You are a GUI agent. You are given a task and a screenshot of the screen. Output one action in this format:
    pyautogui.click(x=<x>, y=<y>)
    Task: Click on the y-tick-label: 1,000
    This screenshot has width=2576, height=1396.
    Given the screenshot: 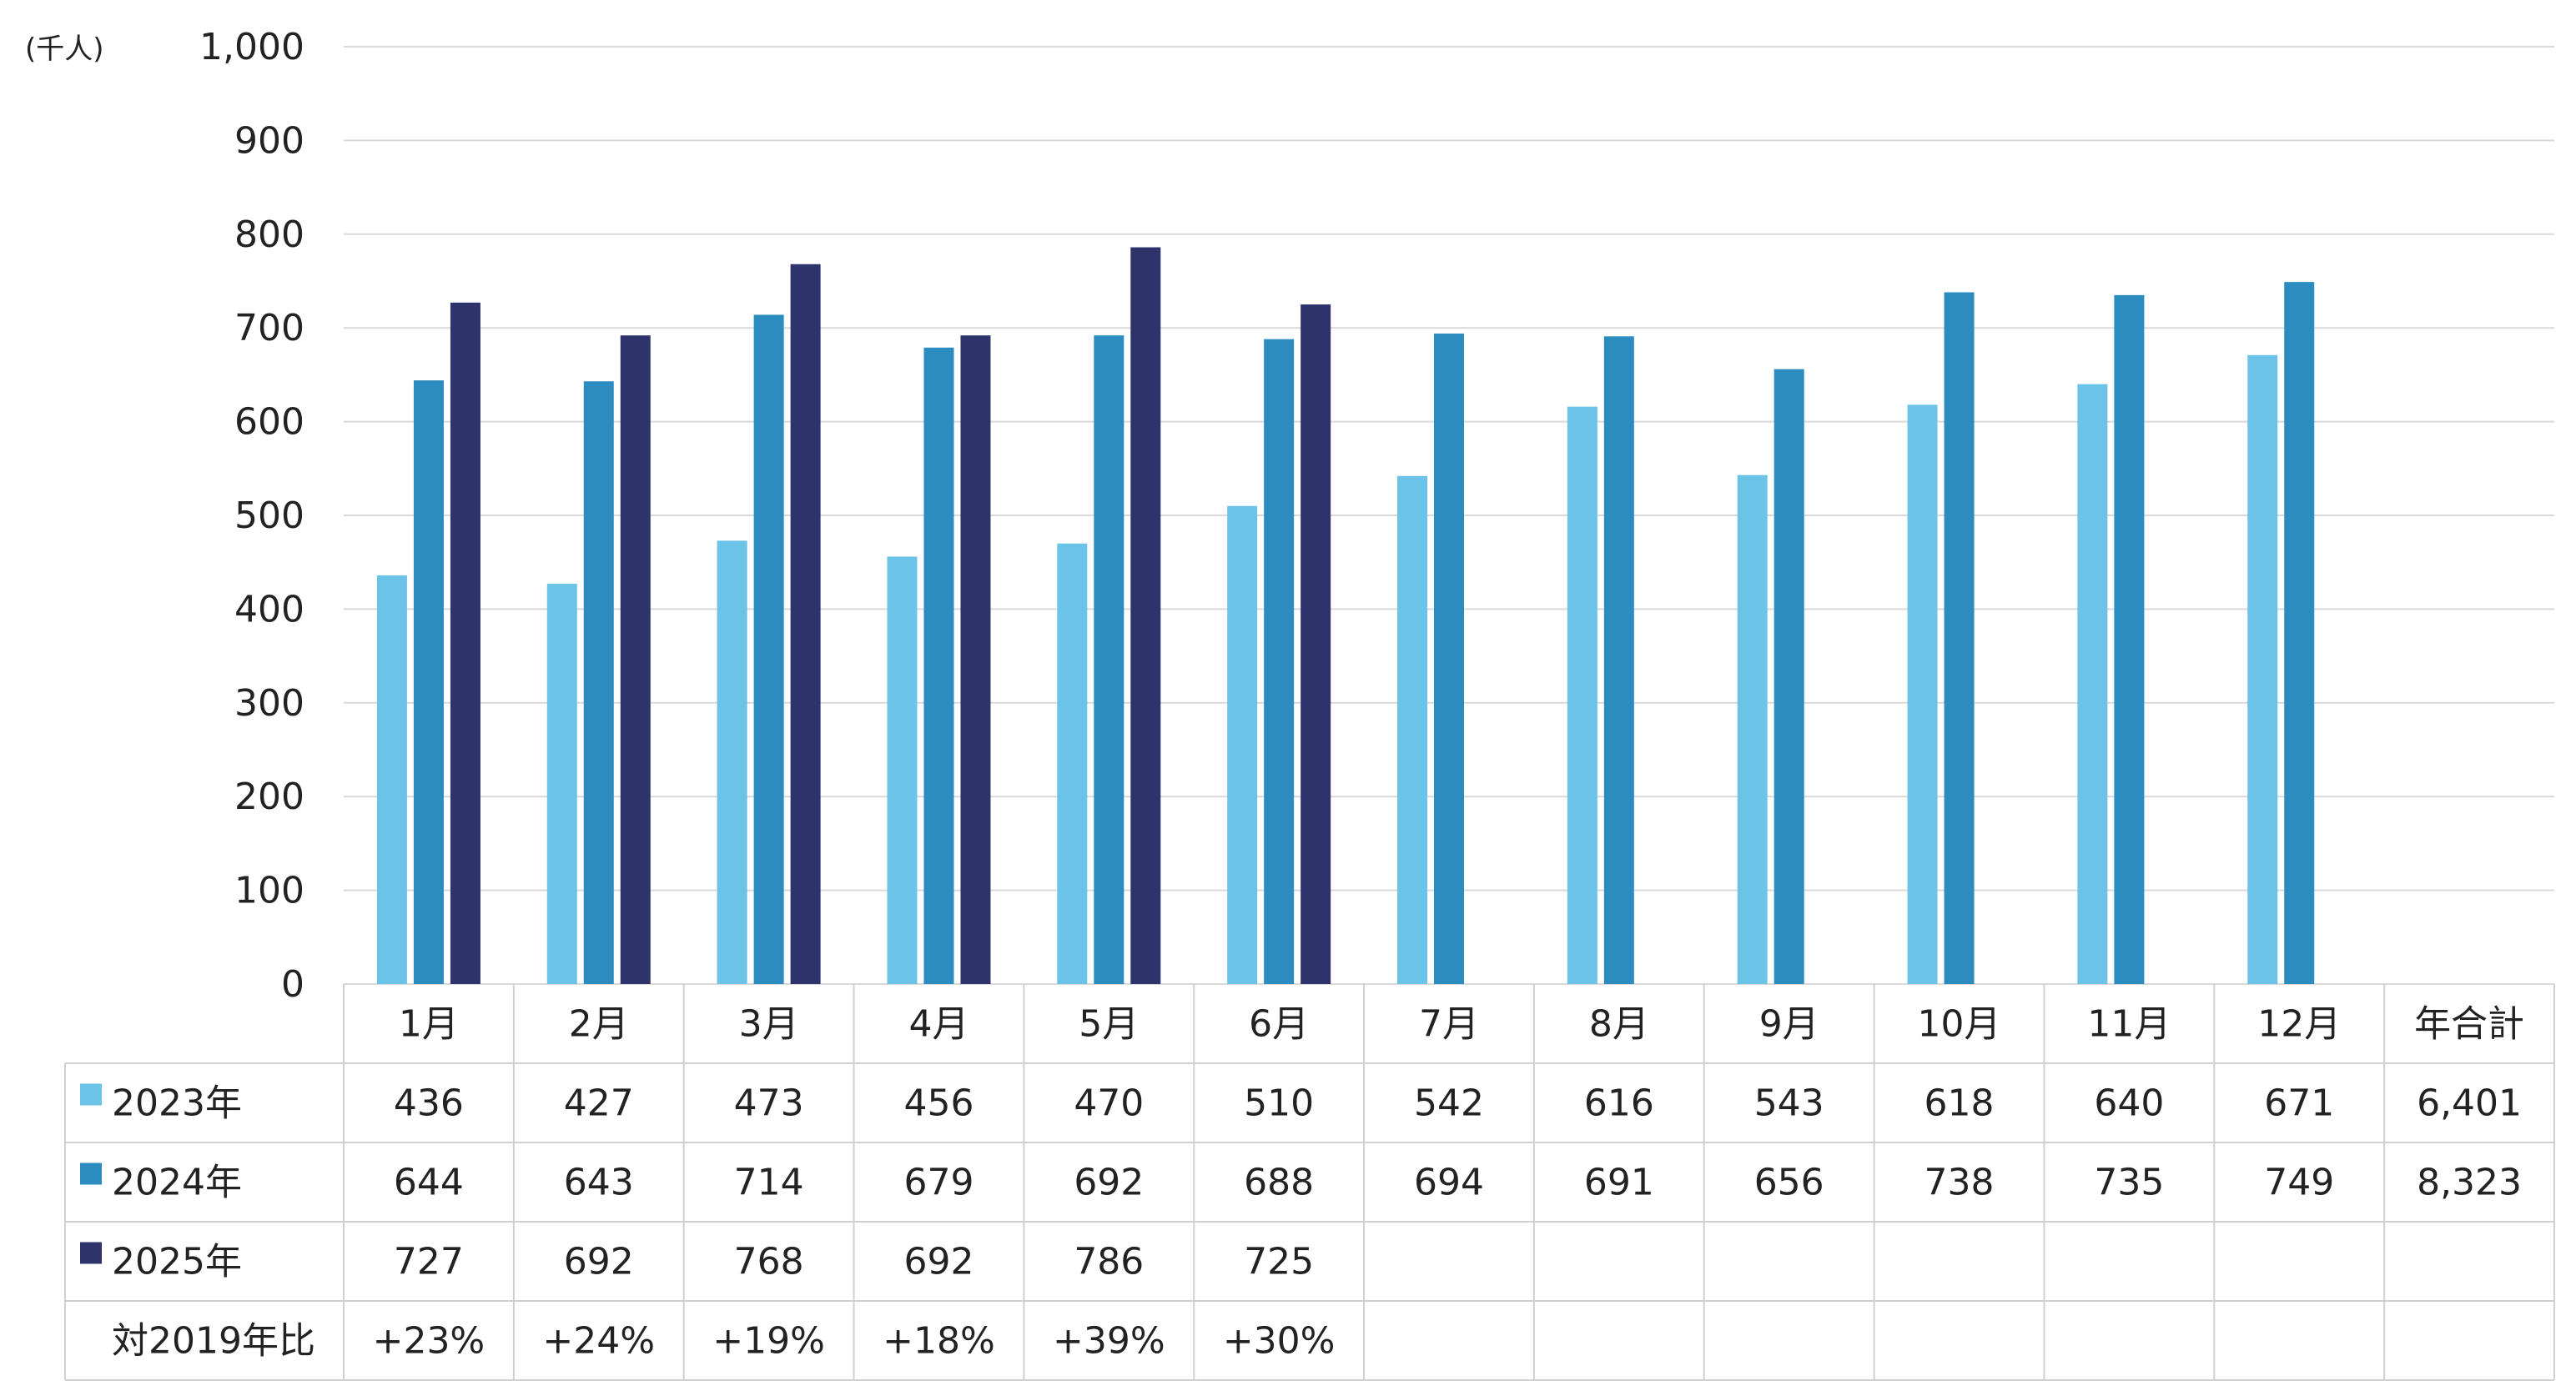 What is the action you would take?
    pyautogui.click(x=251, y=47)
    